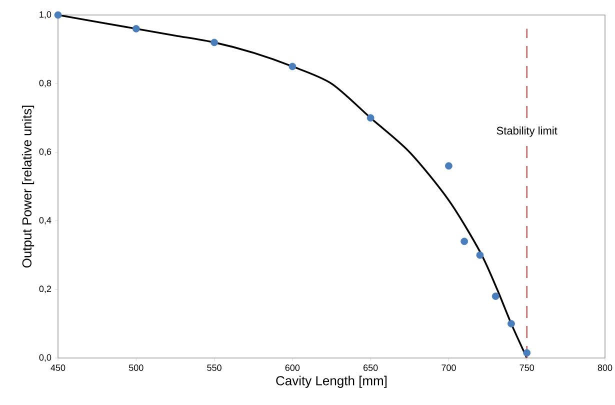 The image size is (615, 405). I want to click on ref-line-label: Stability limit, so click(527, 131).